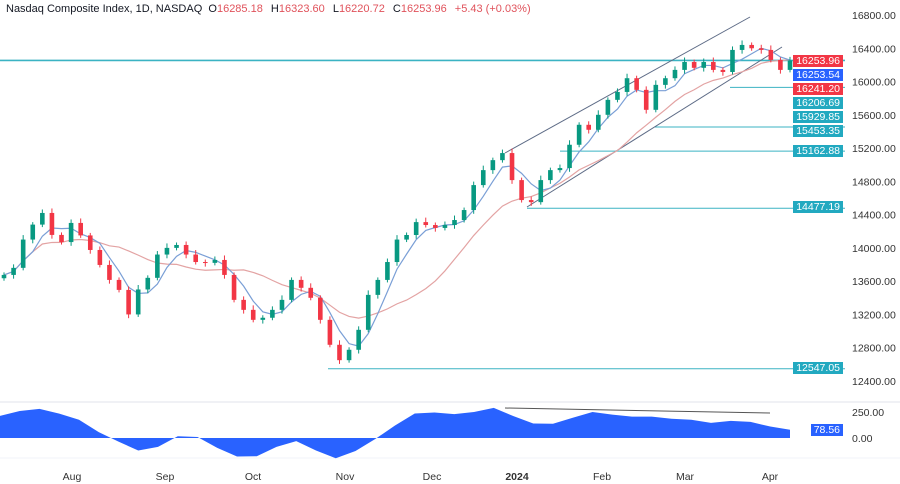 The width and height of the screenshot is (900, 484). What do you see at coordinates (517, 477) in the screenshot?
I see `time-tick-label: 2024` at bounding box center [517, 477].